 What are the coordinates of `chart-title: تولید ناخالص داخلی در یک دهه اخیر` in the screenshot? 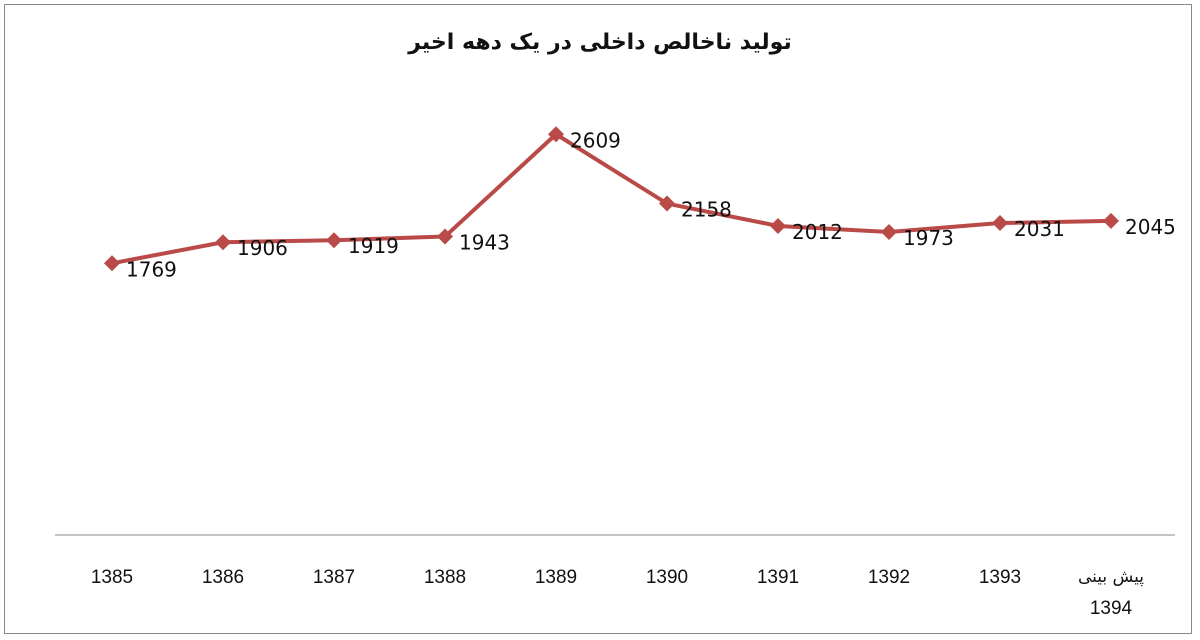 It's located at (600, 42).